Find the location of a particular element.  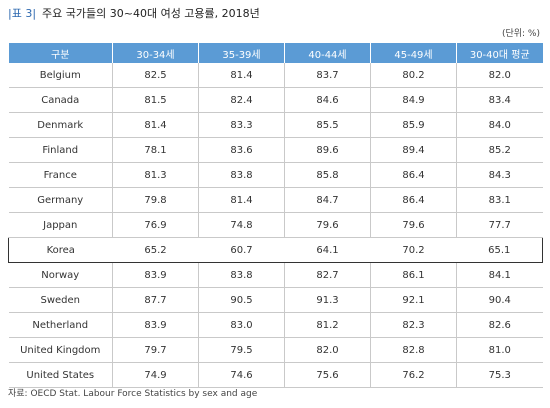

value-average-cell: 81.0 is located at coordinates (499, 350).